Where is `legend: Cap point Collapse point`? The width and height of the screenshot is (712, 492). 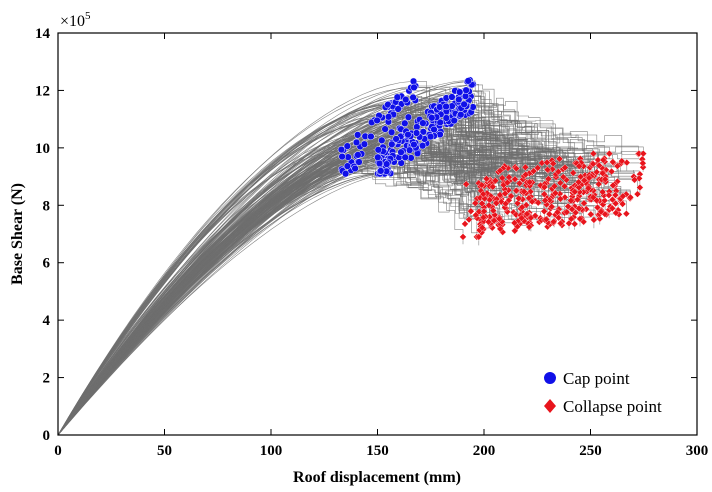 legend: Cap point Collapse point is located at coordinates (603, 392).